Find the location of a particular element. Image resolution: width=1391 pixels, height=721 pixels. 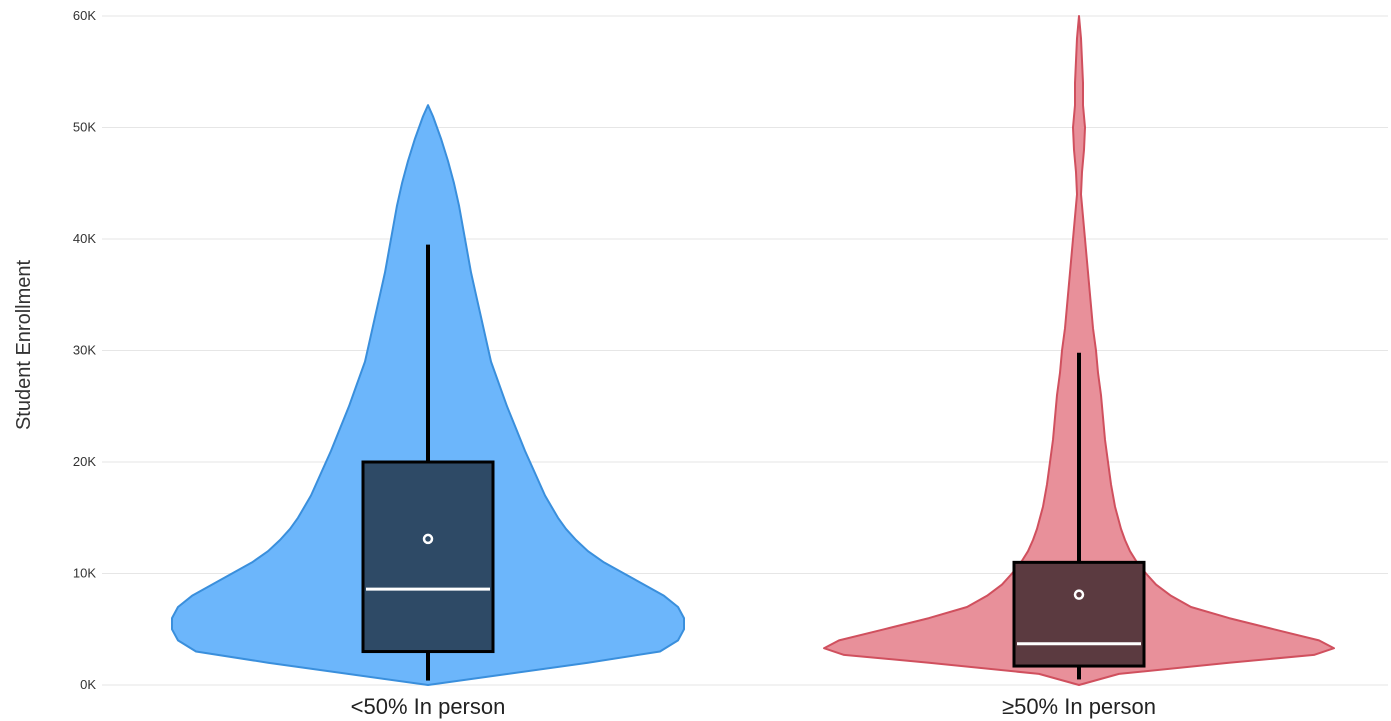

y-tick-label: 20K is located at coordinates (84, 461).